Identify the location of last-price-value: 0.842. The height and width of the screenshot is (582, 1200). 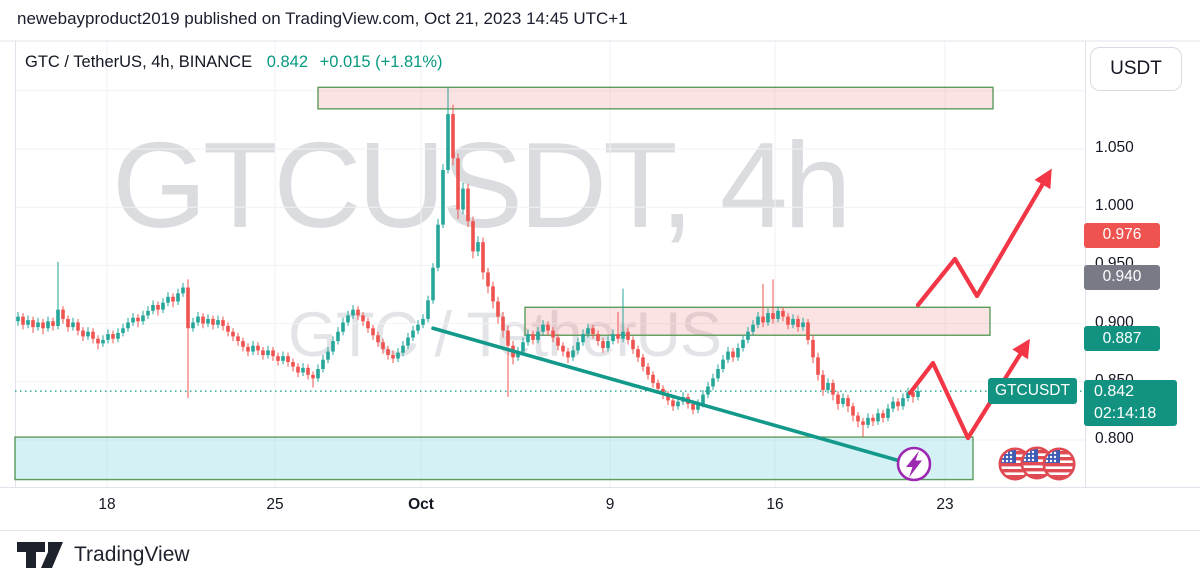
(1114, 391).